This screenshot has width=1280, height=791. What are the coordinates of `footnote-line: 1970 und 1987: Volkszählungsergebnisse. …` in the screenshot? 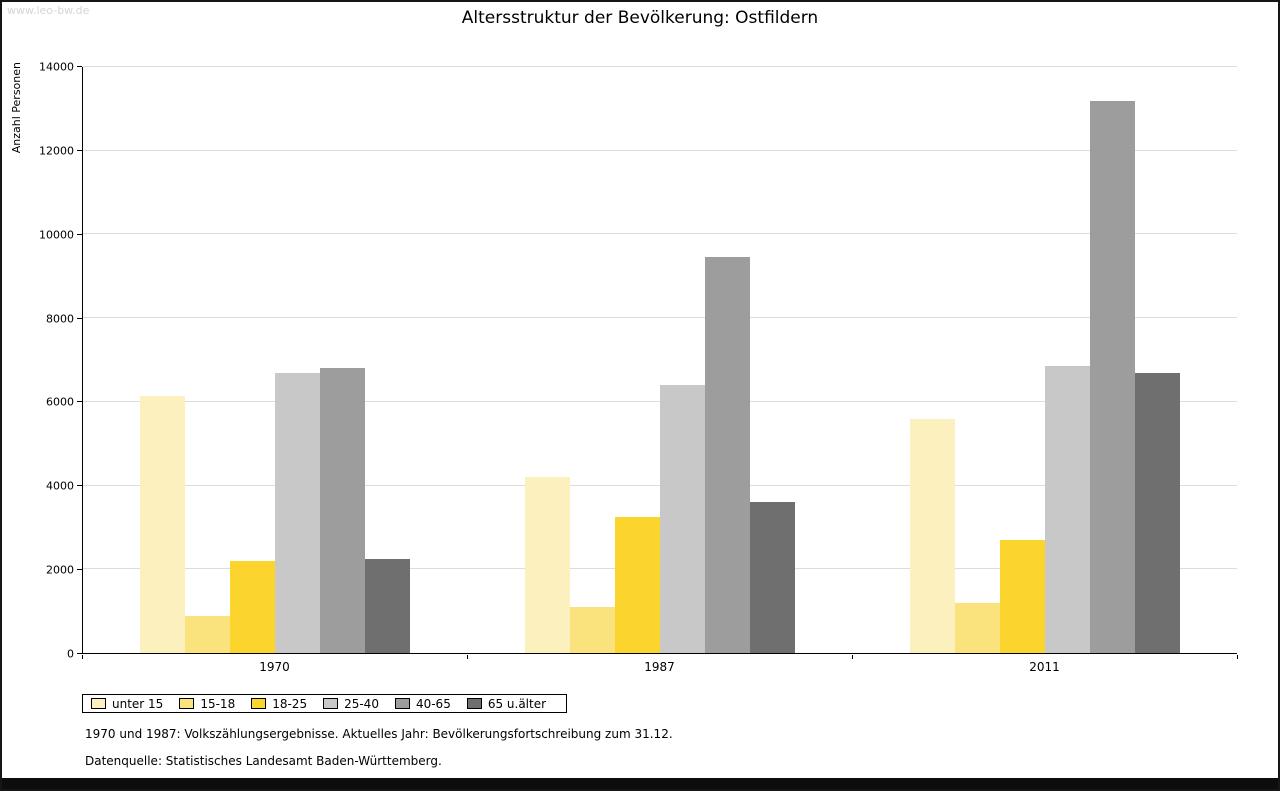 It's located at (379, 734).